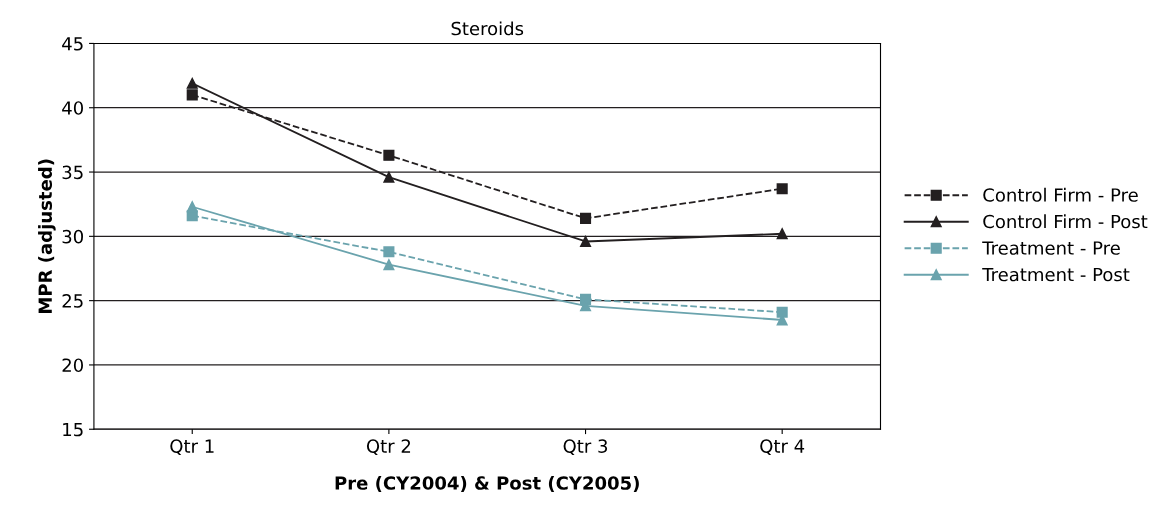 Image resolution: width=1174 pixels, height=511 pixels. What do you see at coordinates (388, 447) in the screenshot?
I see `x-tick-label: Qtr 2` at bounding box center [388, 447].